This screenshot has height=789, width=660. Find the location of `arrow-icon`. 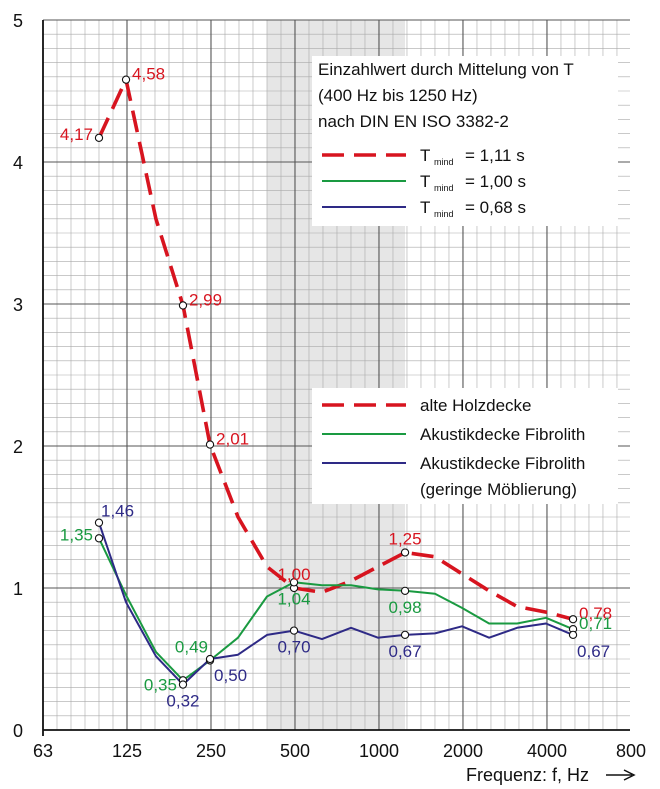

arrow-icon is located at coordinates (629, 775).